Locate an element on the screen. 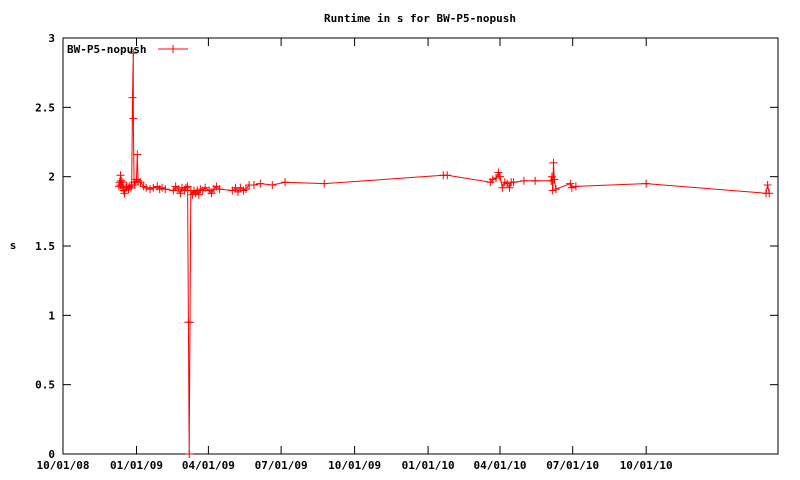 This screenshot has height=480, width=800. x-tick-label: 04/01/10 is located at coordinates (499, 465).